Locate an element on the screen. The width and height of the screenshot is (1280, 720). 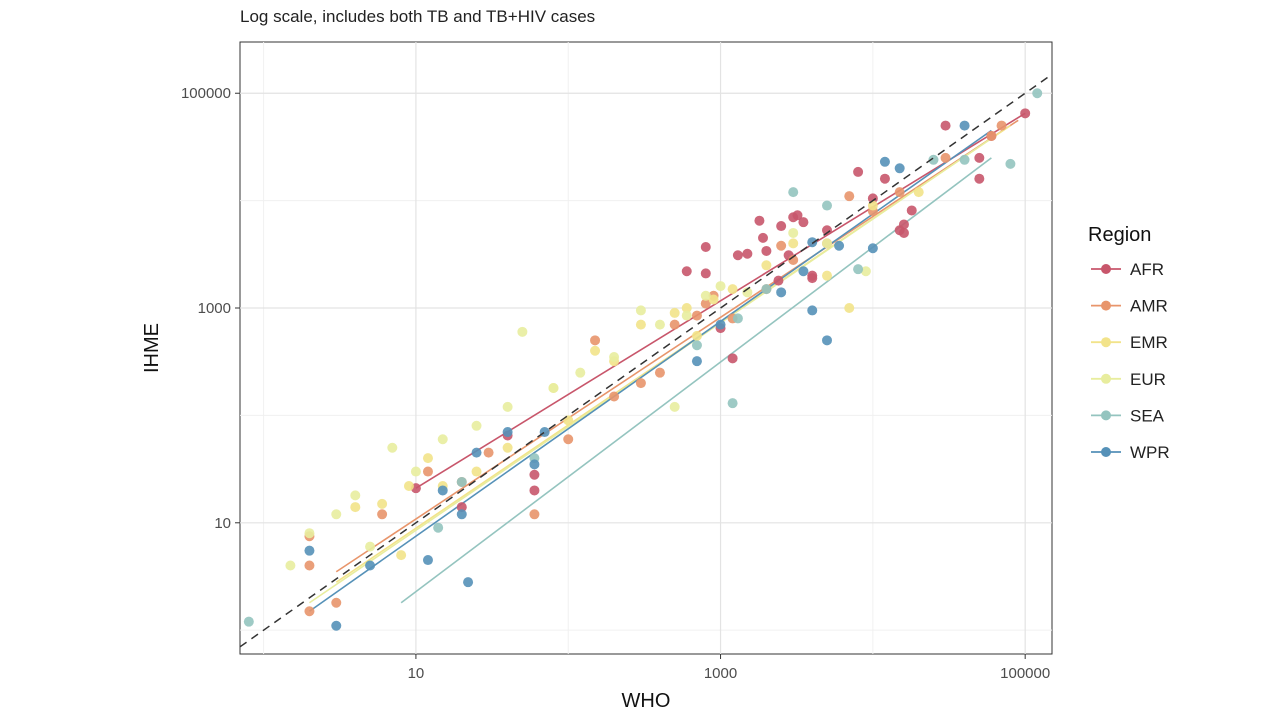
y-tick-label: 100000 is located at coordinates (206, 93).